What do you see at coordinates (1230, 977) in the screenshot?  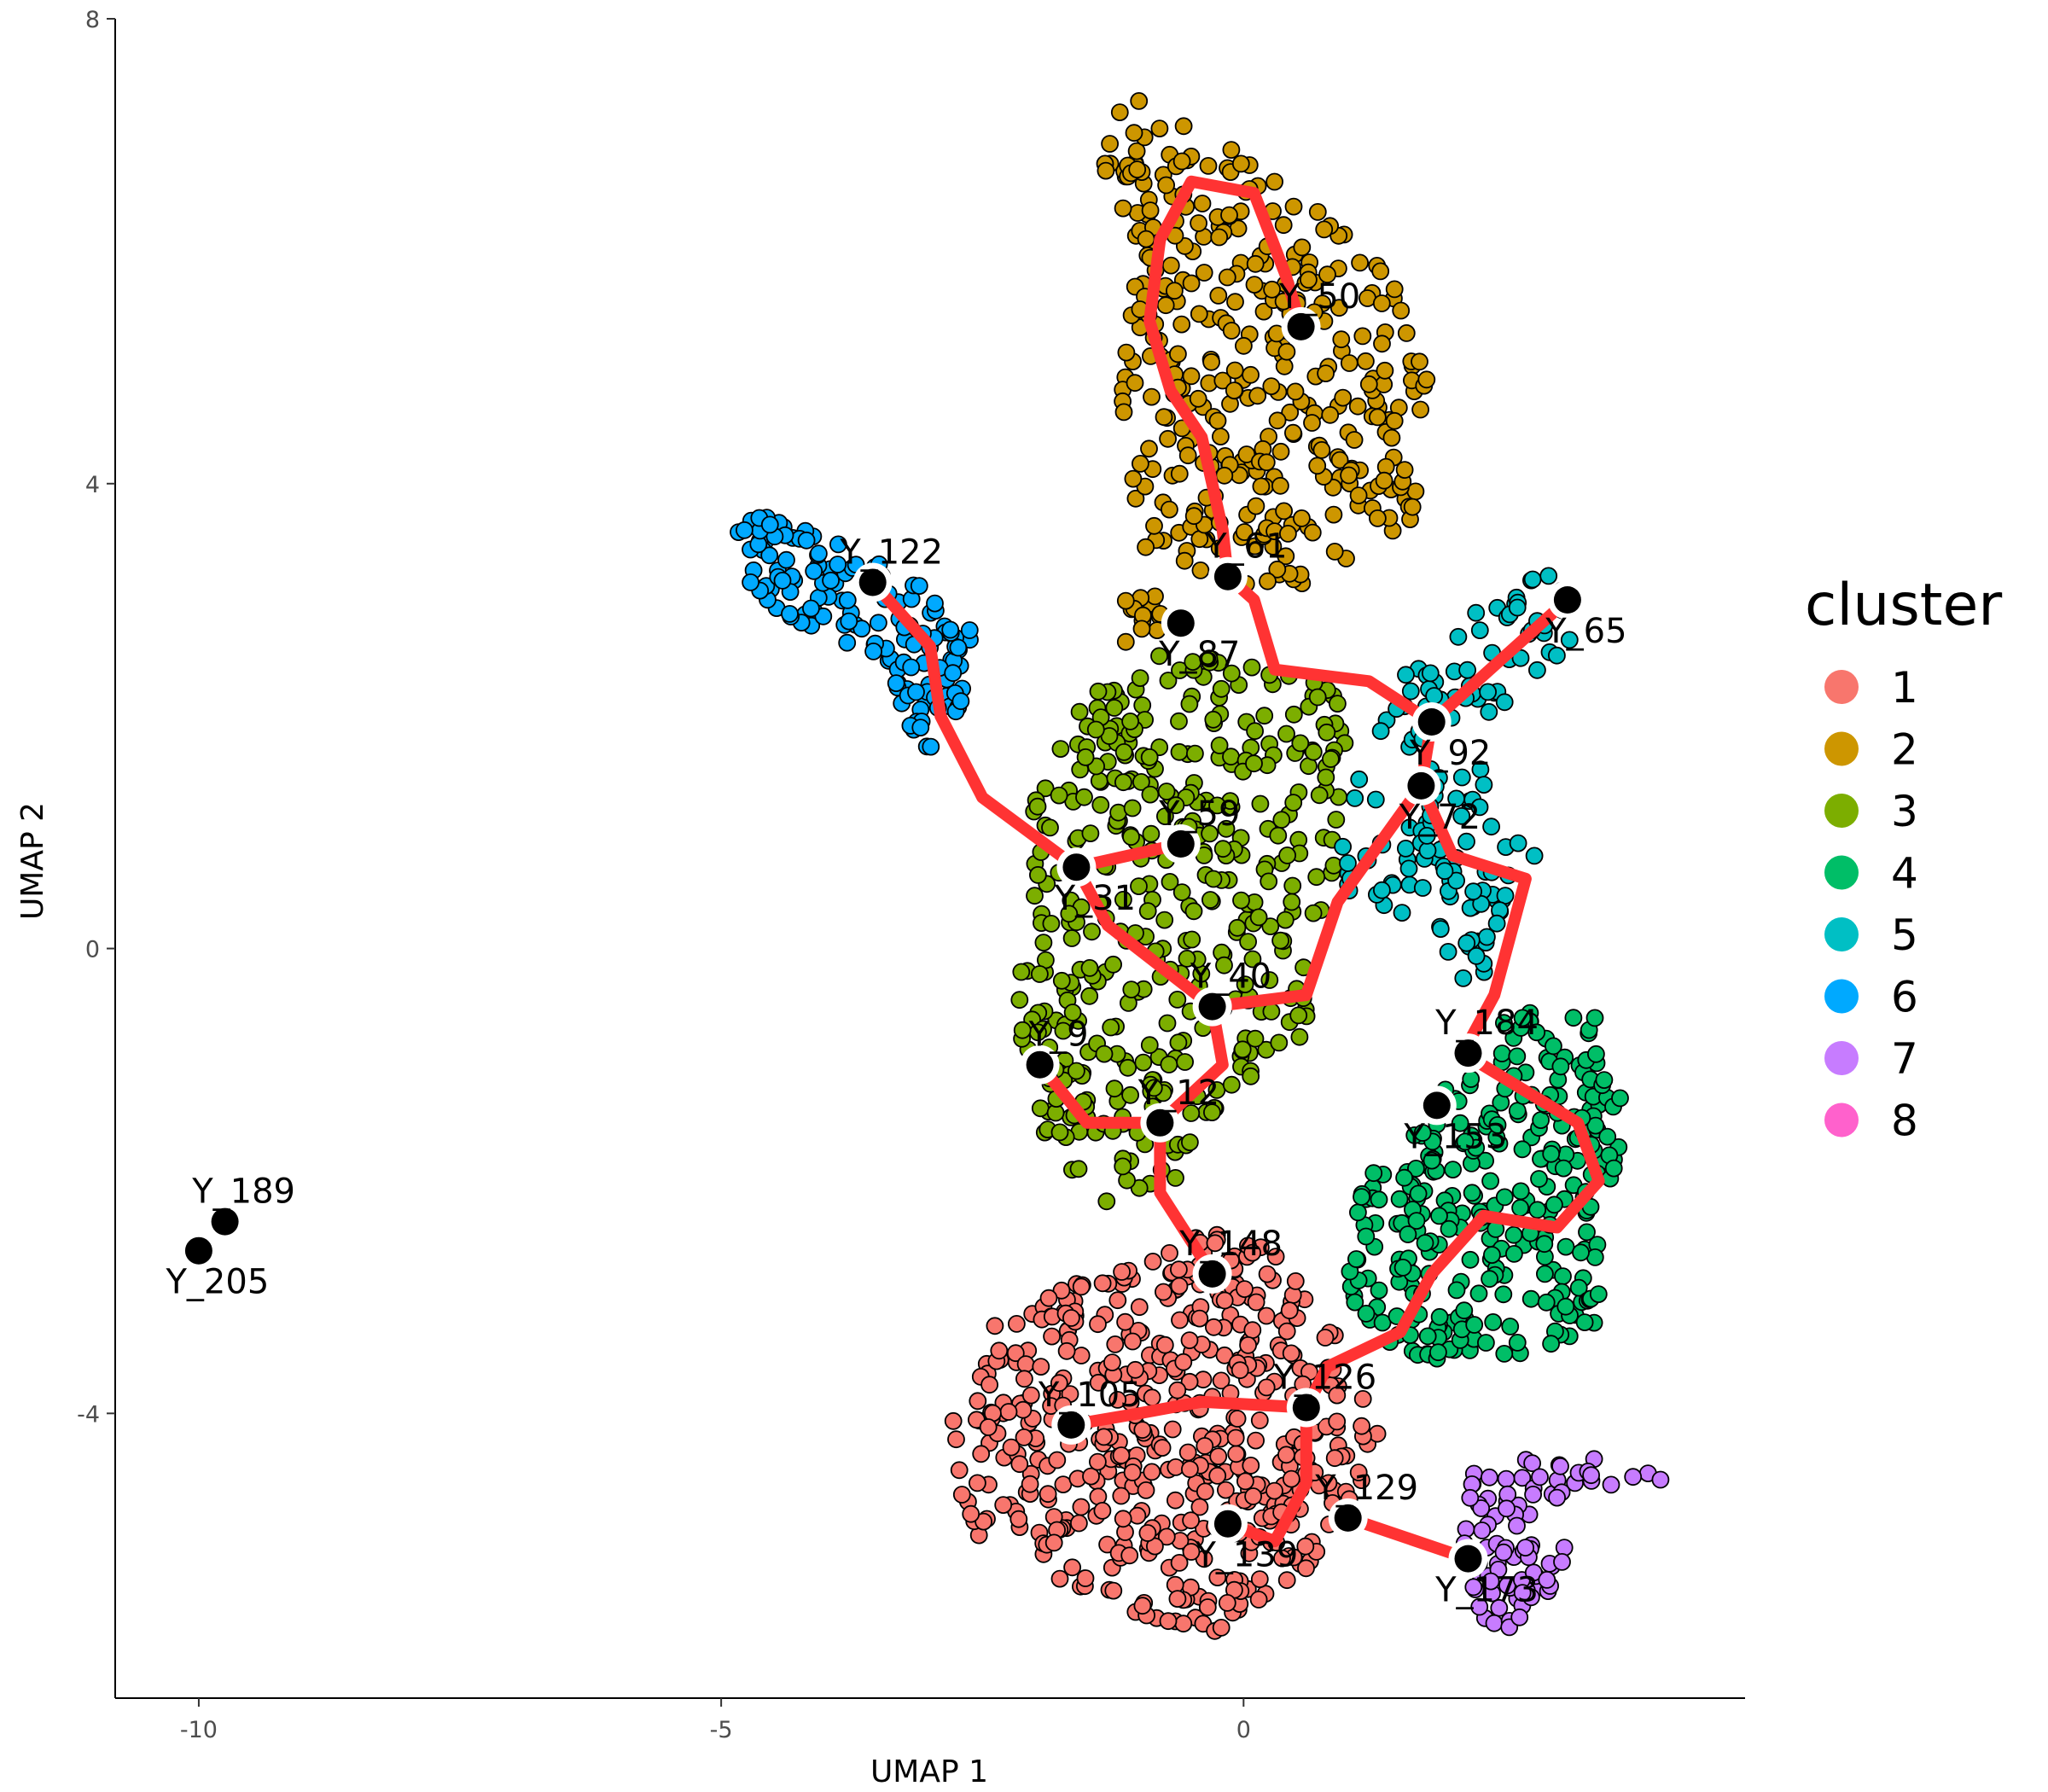 I see `trajectory-node-label: Y_40` at bounding box center [1230, 977].